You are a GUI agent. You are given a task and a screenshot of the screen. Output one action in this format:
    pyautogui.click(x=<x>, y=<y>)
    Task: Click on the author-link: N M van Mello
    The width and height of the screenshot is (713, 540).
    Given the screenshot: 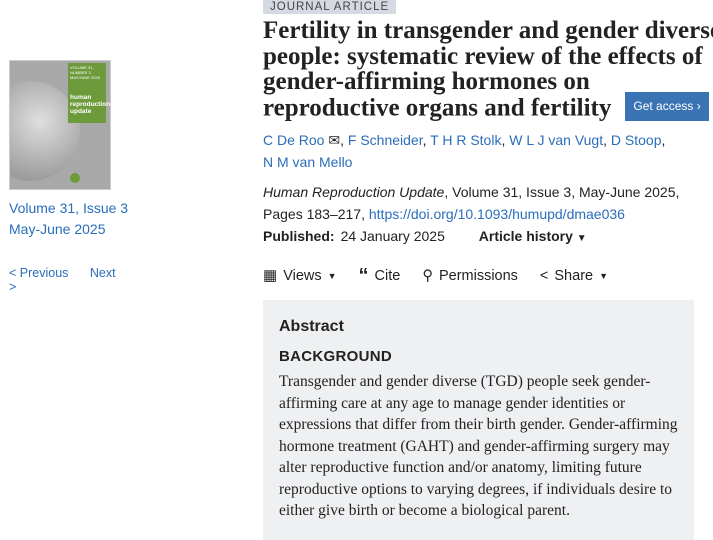 What is the action you would take?
    pyautogui.click(x=308, y=162)
    